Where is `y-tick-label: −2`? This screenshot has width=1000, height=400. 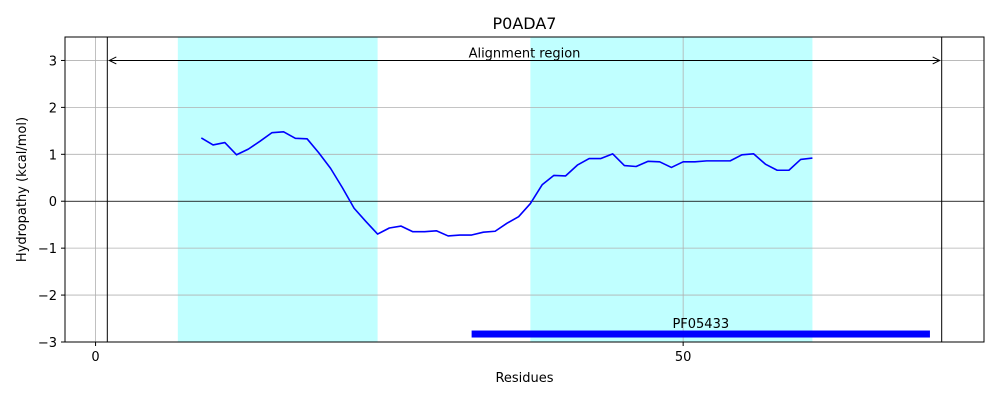
y-tick-label: −2 is located at coordinates (47, 296).